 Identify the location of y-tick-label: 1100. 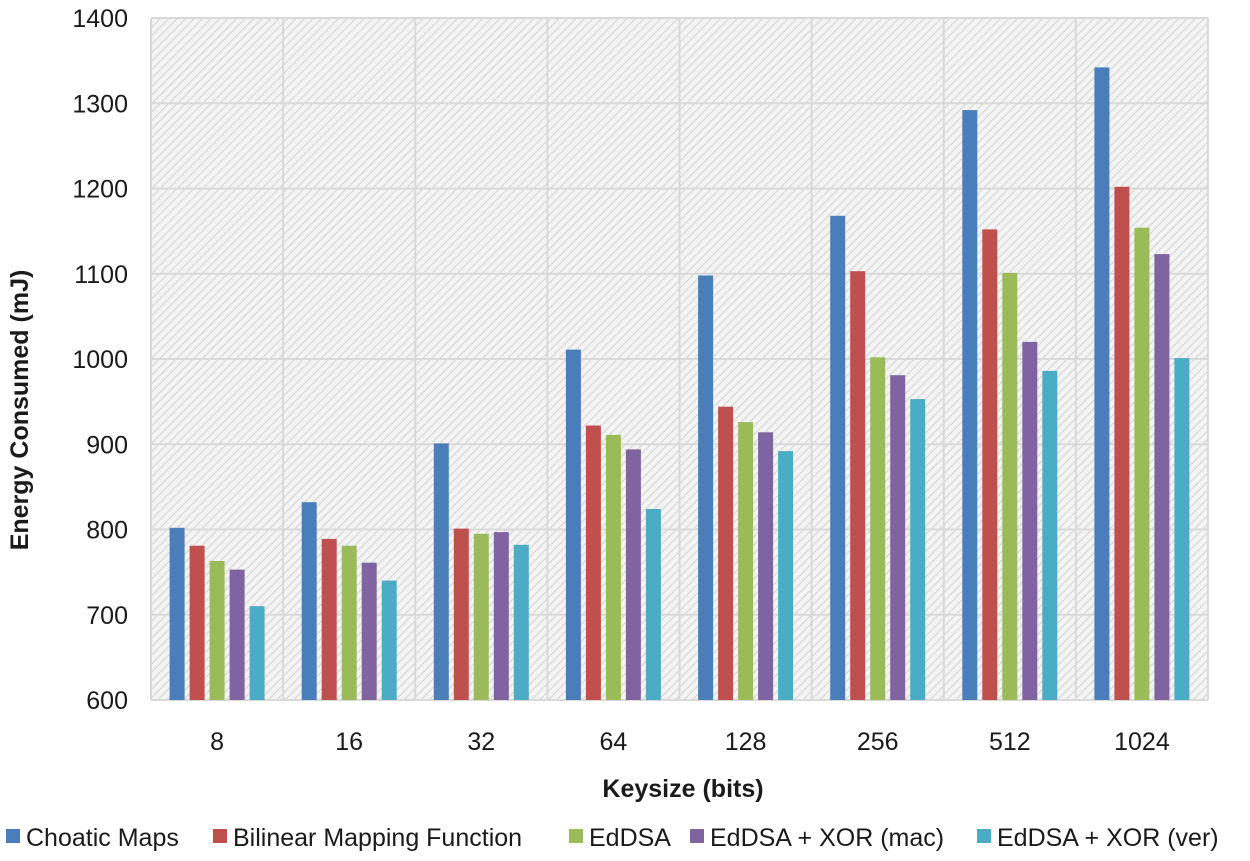
(101, 275).